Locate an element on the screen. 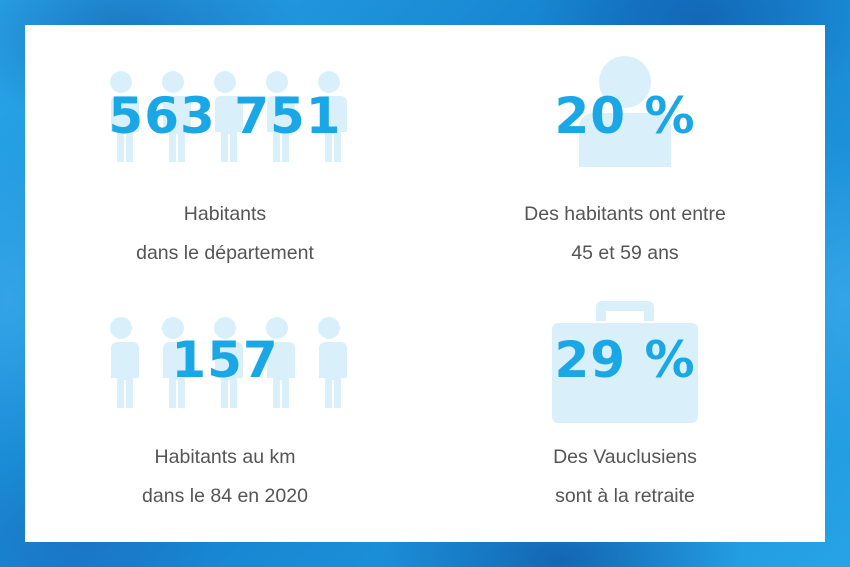 This screenshot has height=567, width=850. stat-label-line2: 45 et 59 ans is located at coordinates (625, 253).